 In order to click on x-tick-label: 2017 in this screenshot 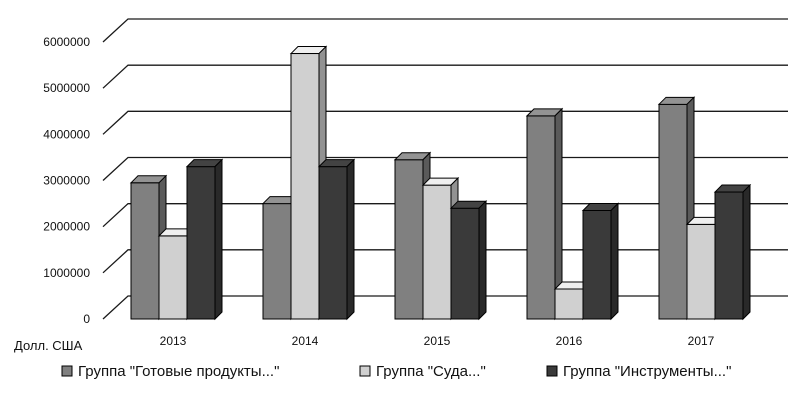, I will do `click(701, 341)`.